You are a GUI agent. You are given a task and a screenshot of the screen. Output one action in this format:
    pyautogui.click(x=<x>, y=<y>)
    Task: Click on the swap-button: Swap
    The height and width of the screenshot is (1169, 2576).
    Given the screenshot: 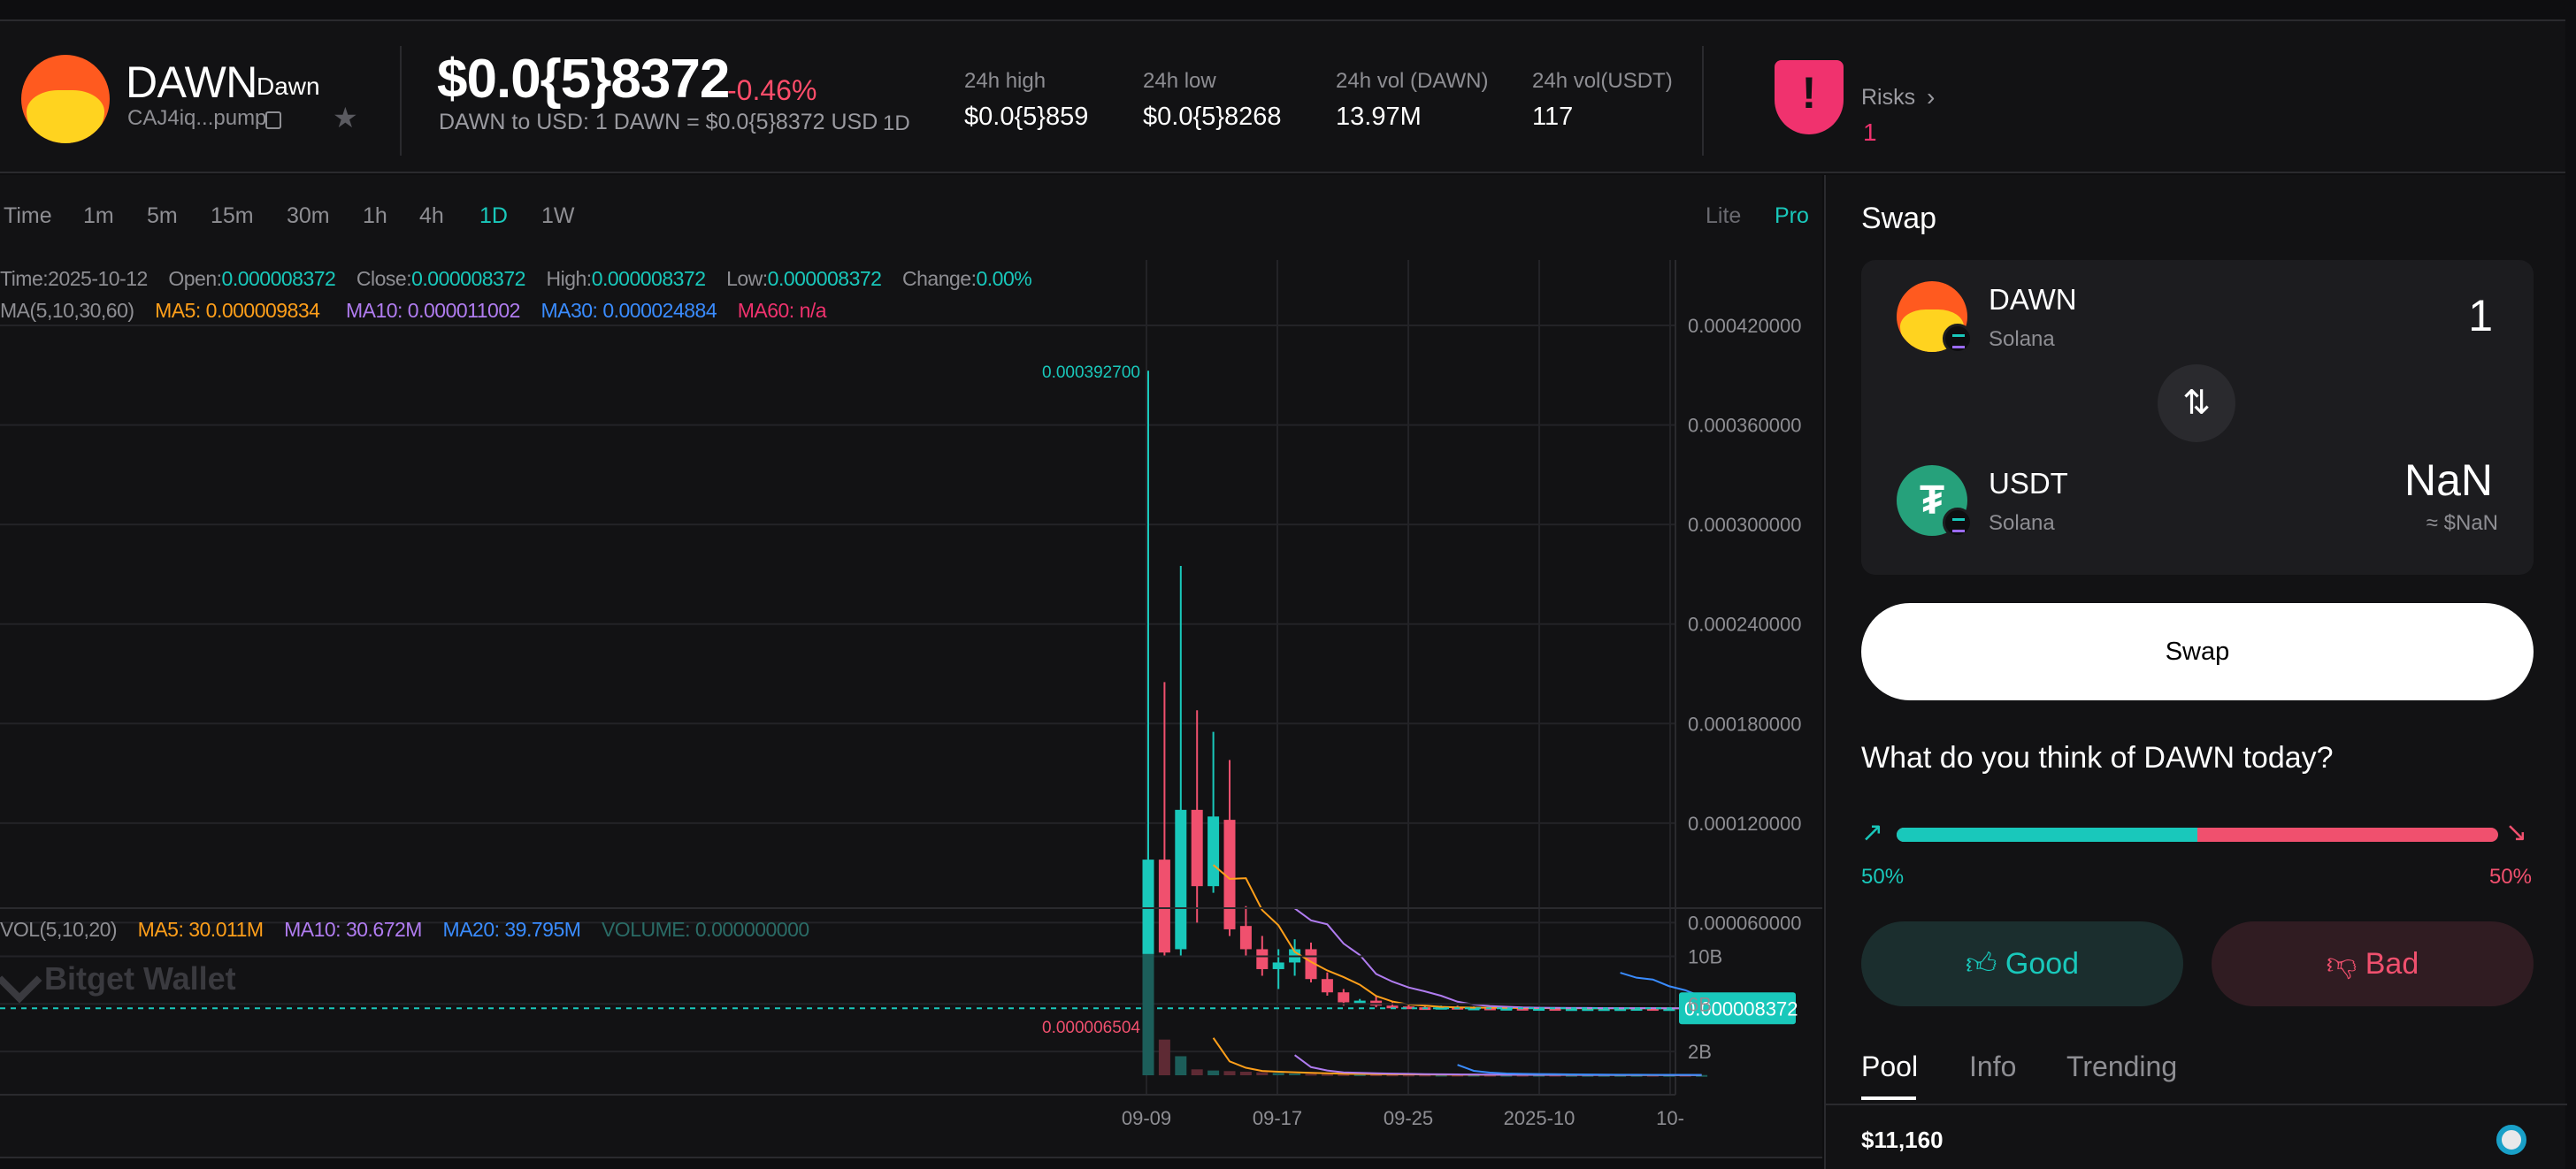 What is the action you would take?
    pyautogui.click(x=2197, y=651)
    